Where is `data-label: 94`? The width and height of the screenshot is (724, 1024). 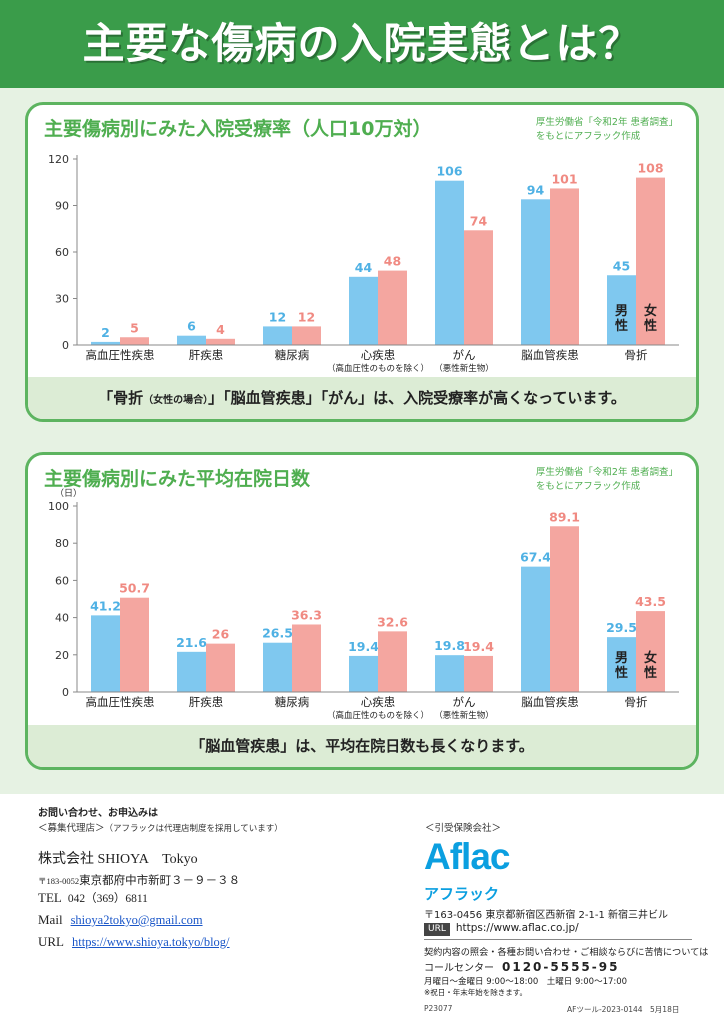 data-label: 94 is located at coordinates (536, 189).